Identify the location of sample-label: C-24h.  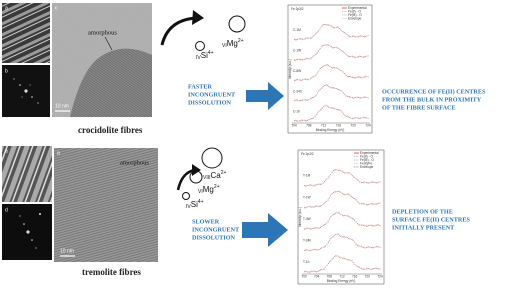
(297, 91).